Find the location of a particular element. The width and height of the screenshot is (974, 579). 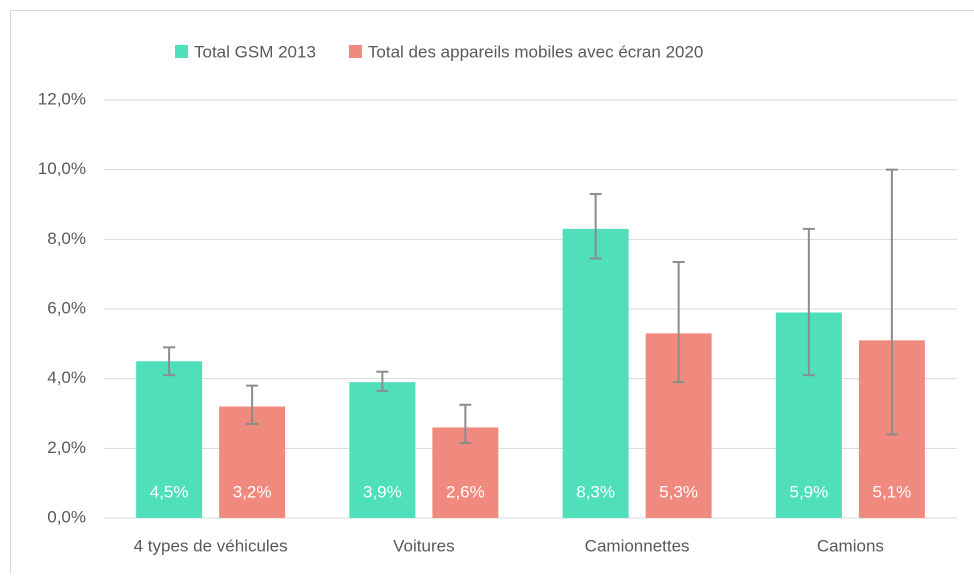

data-label: 8,3% is located at coordinates (595, 491).